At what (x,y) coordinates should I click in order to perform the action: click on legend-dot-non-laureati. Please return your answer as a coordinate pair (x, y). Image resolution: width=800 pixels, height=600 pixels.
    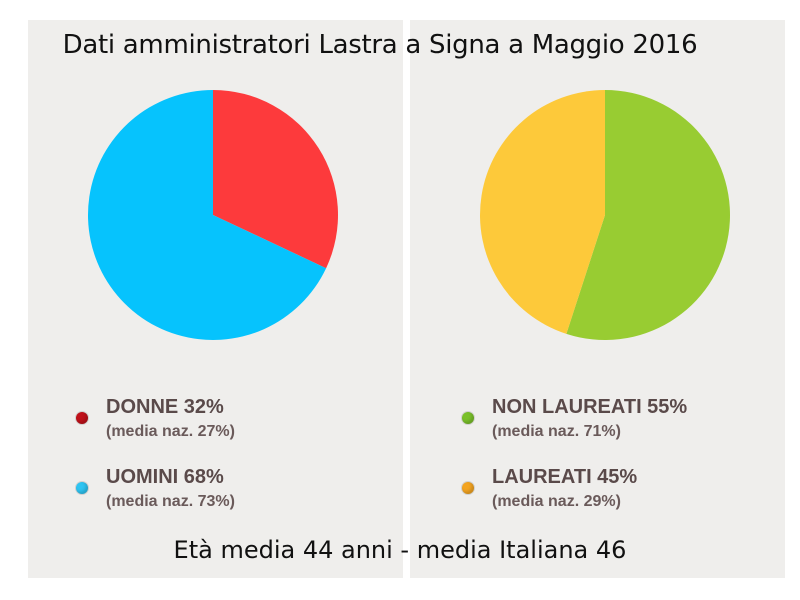
    Looking at the image, I should click on (468, 418).